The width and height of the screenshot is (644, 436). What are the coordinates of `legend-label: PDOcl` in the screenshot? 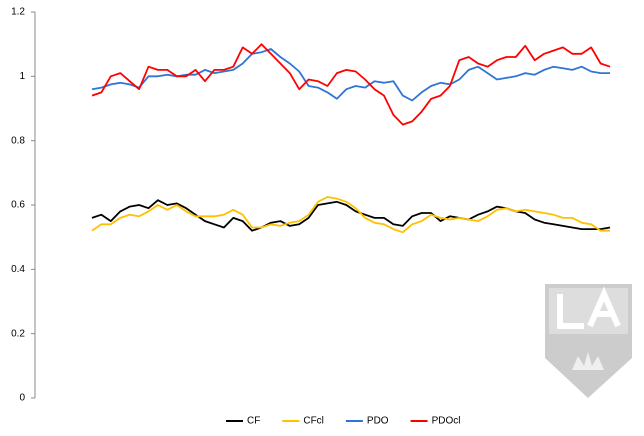 It's located at (446, 421).